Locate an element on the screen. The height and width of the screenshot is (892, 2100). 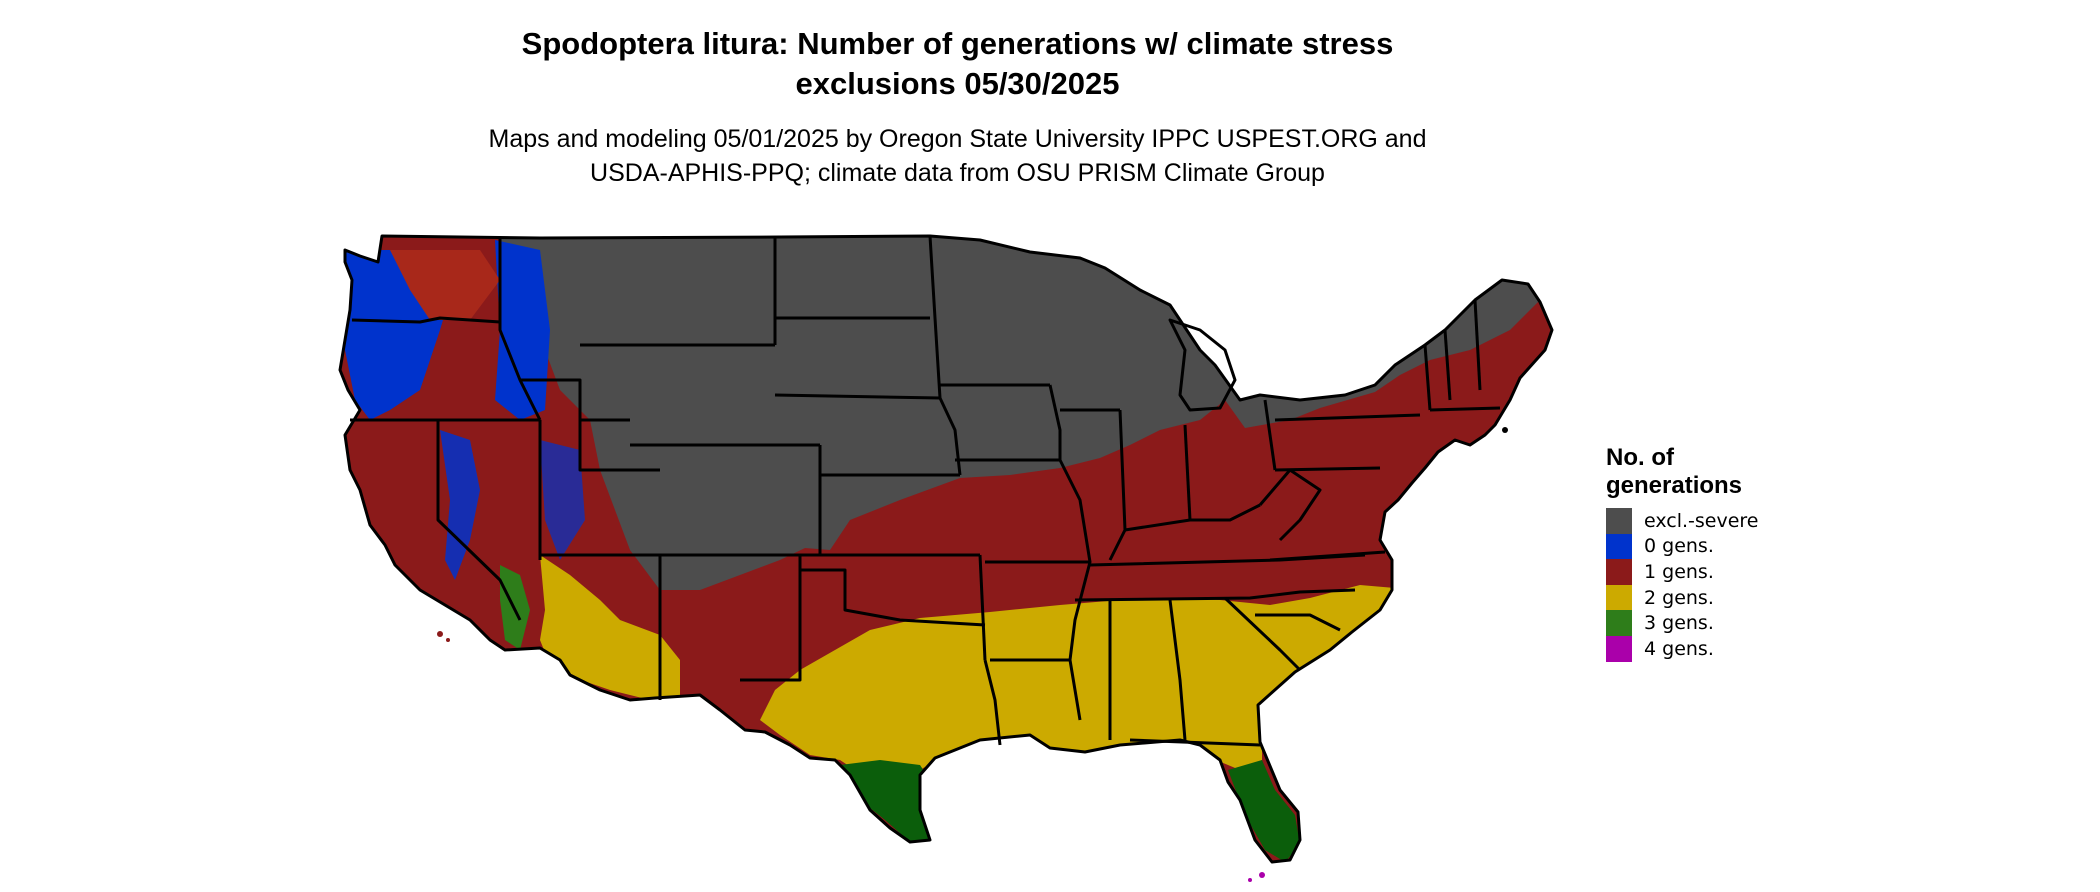
legend-title-line-2: generations is located at coordinates (1674, 485).